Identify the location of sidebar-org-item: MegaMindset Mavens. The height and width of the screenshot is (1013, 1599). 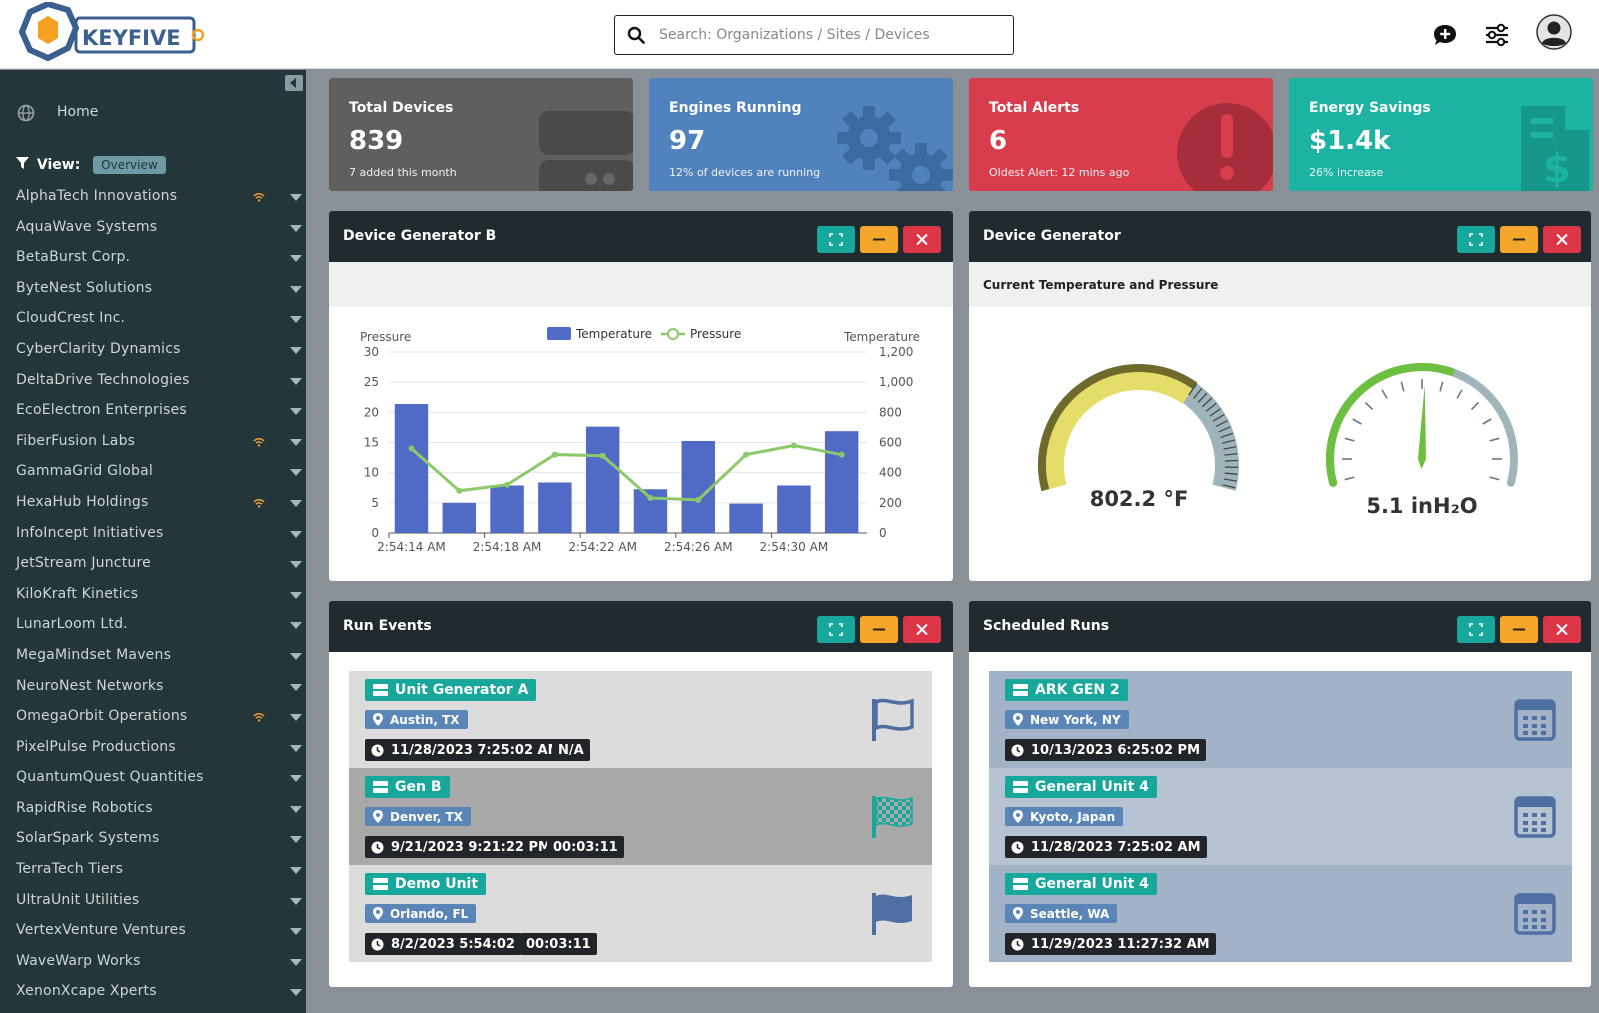
(153, 659).